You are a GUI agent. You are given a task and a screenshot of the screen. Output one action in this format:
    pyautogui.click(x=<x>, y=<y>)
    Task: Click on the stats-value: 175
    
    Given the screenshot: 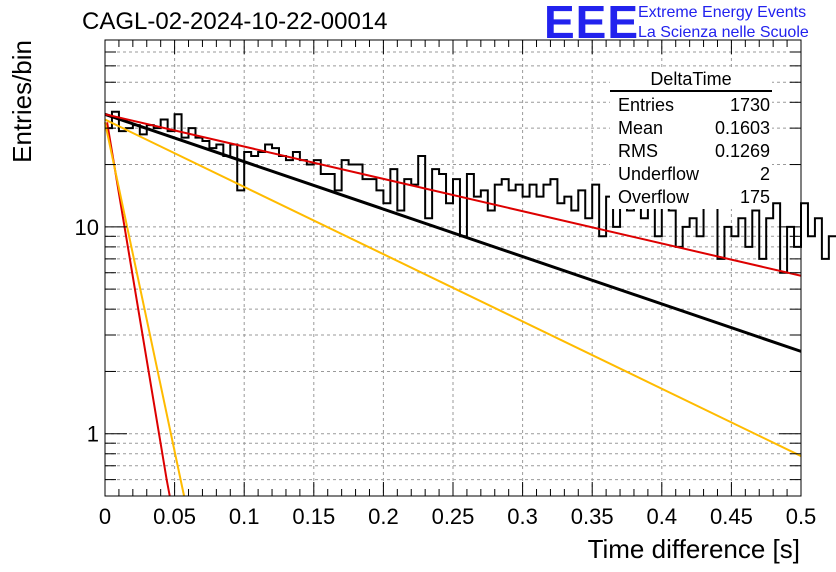 What is the action you would take?
    pyautogui.click(x=754, y=197)
    